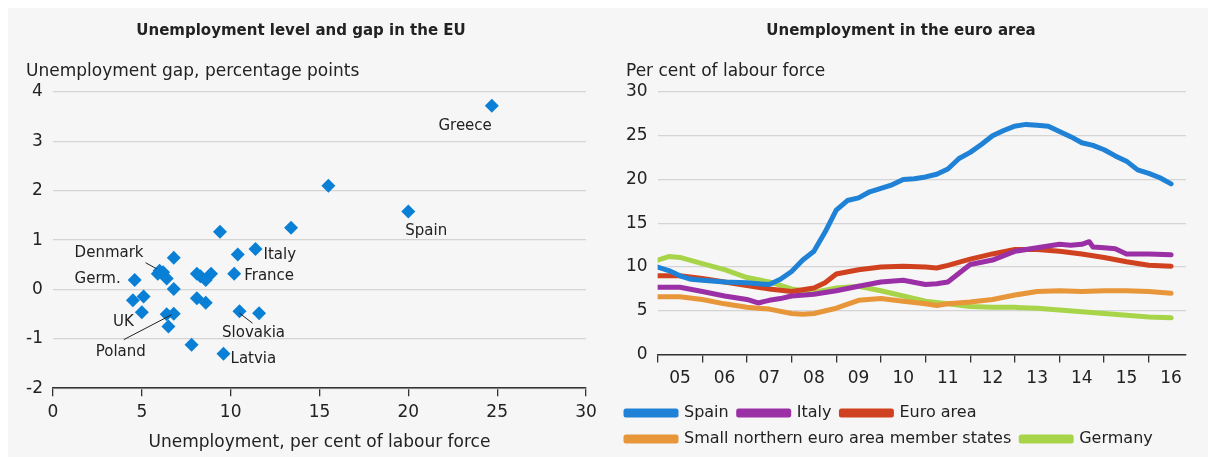  Describe the element at coordinates (726, 69) in the screenshot. I see `y-axis-title: Per cent of labour force` at that location.